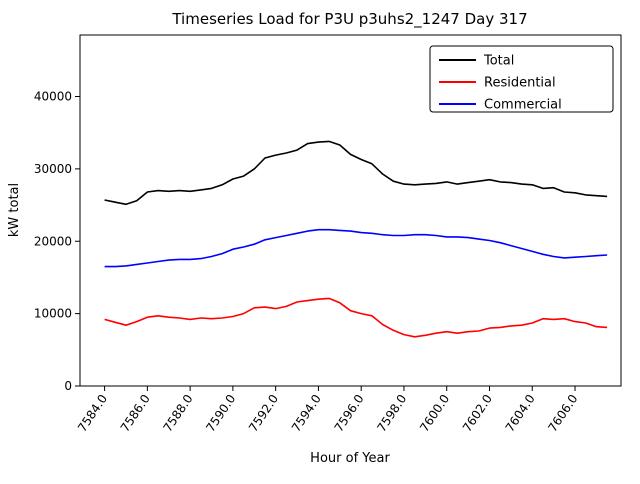  What do you see at coordinates (178, 413) in the screenshot?
I see `x-tick-label: 7588.0` at bounding box center [178, 413].